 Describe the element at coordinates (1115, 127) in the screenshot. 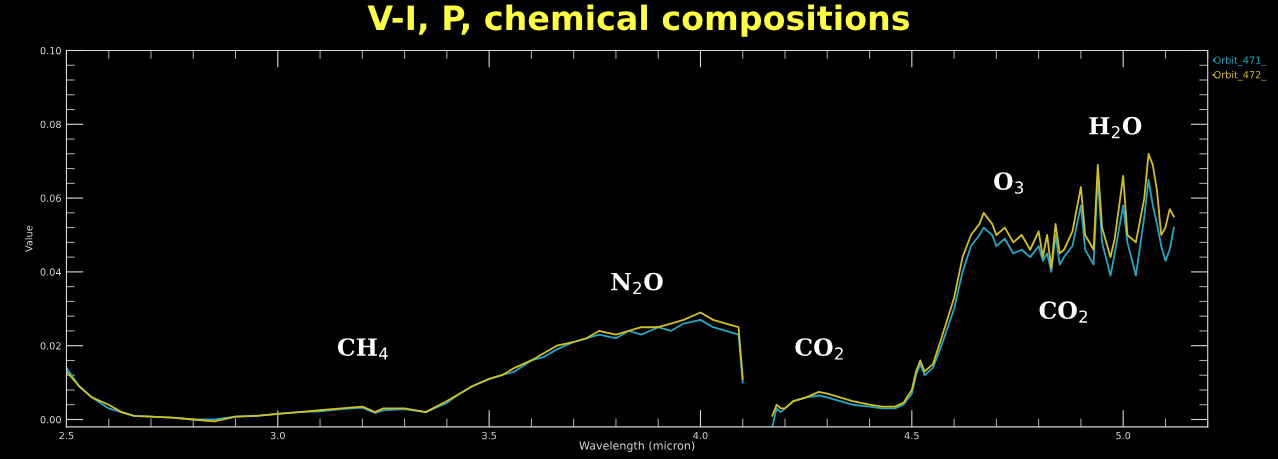

I see `annotation: H$_{2}$O` at that location.